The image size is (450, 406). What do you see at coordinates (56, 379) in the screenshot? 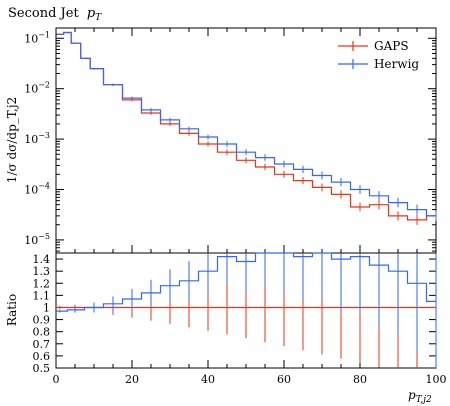
I see `x-tick-label: 0` at bounding box center [56, 379].